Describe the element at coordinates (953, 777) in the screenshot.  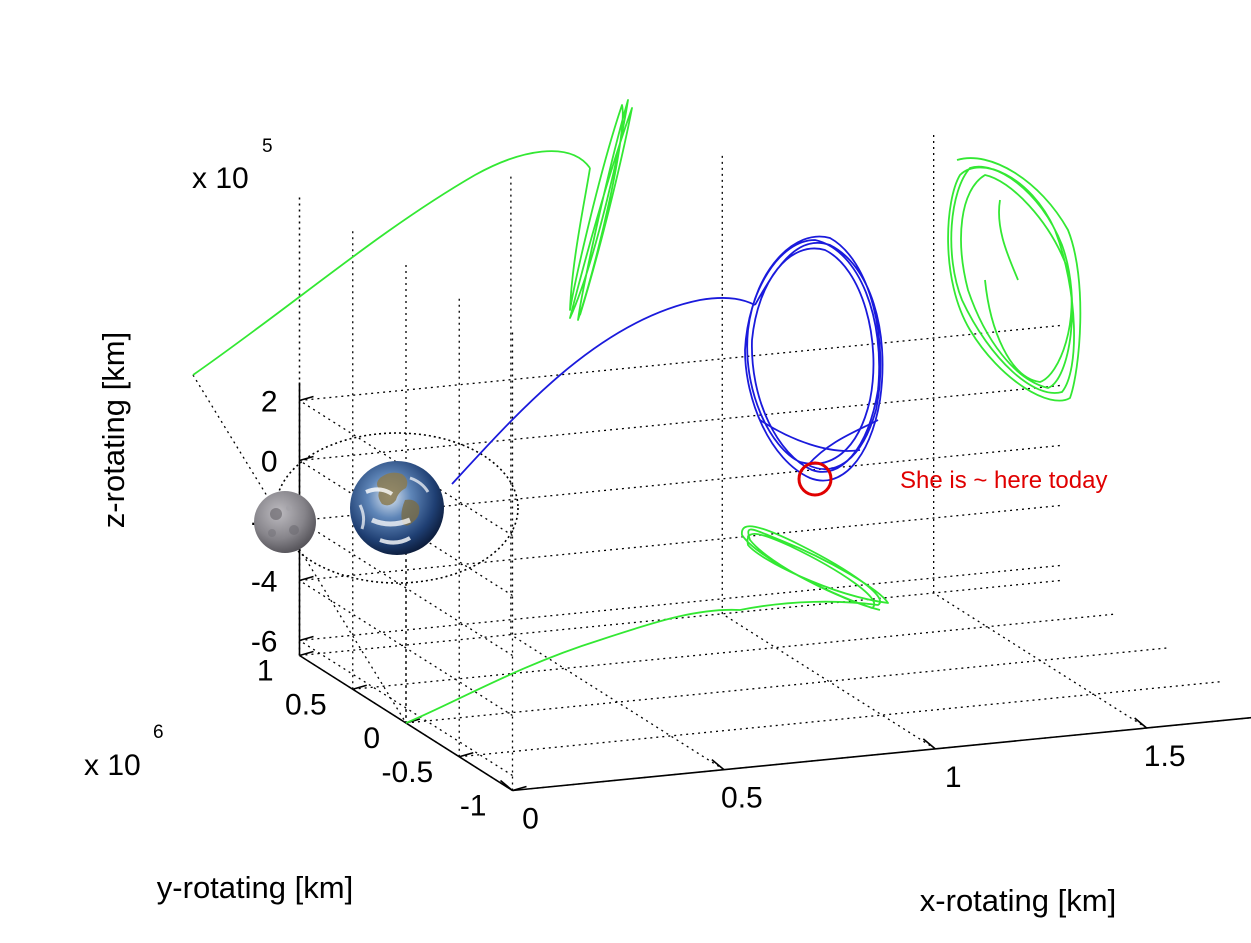
I see `x-tick-label: 1` at that location.